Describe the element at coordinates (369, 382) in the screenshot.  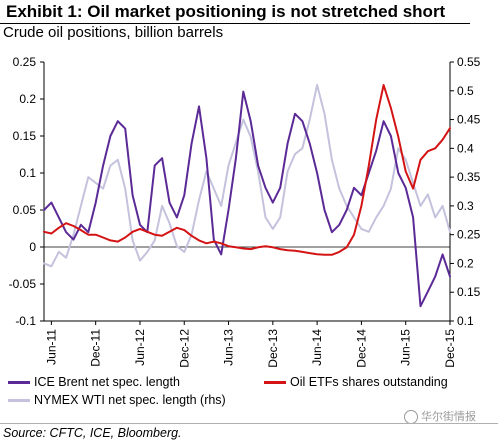
I see `legend-label-etf: Oil ETFs shares outstanding` at that location.